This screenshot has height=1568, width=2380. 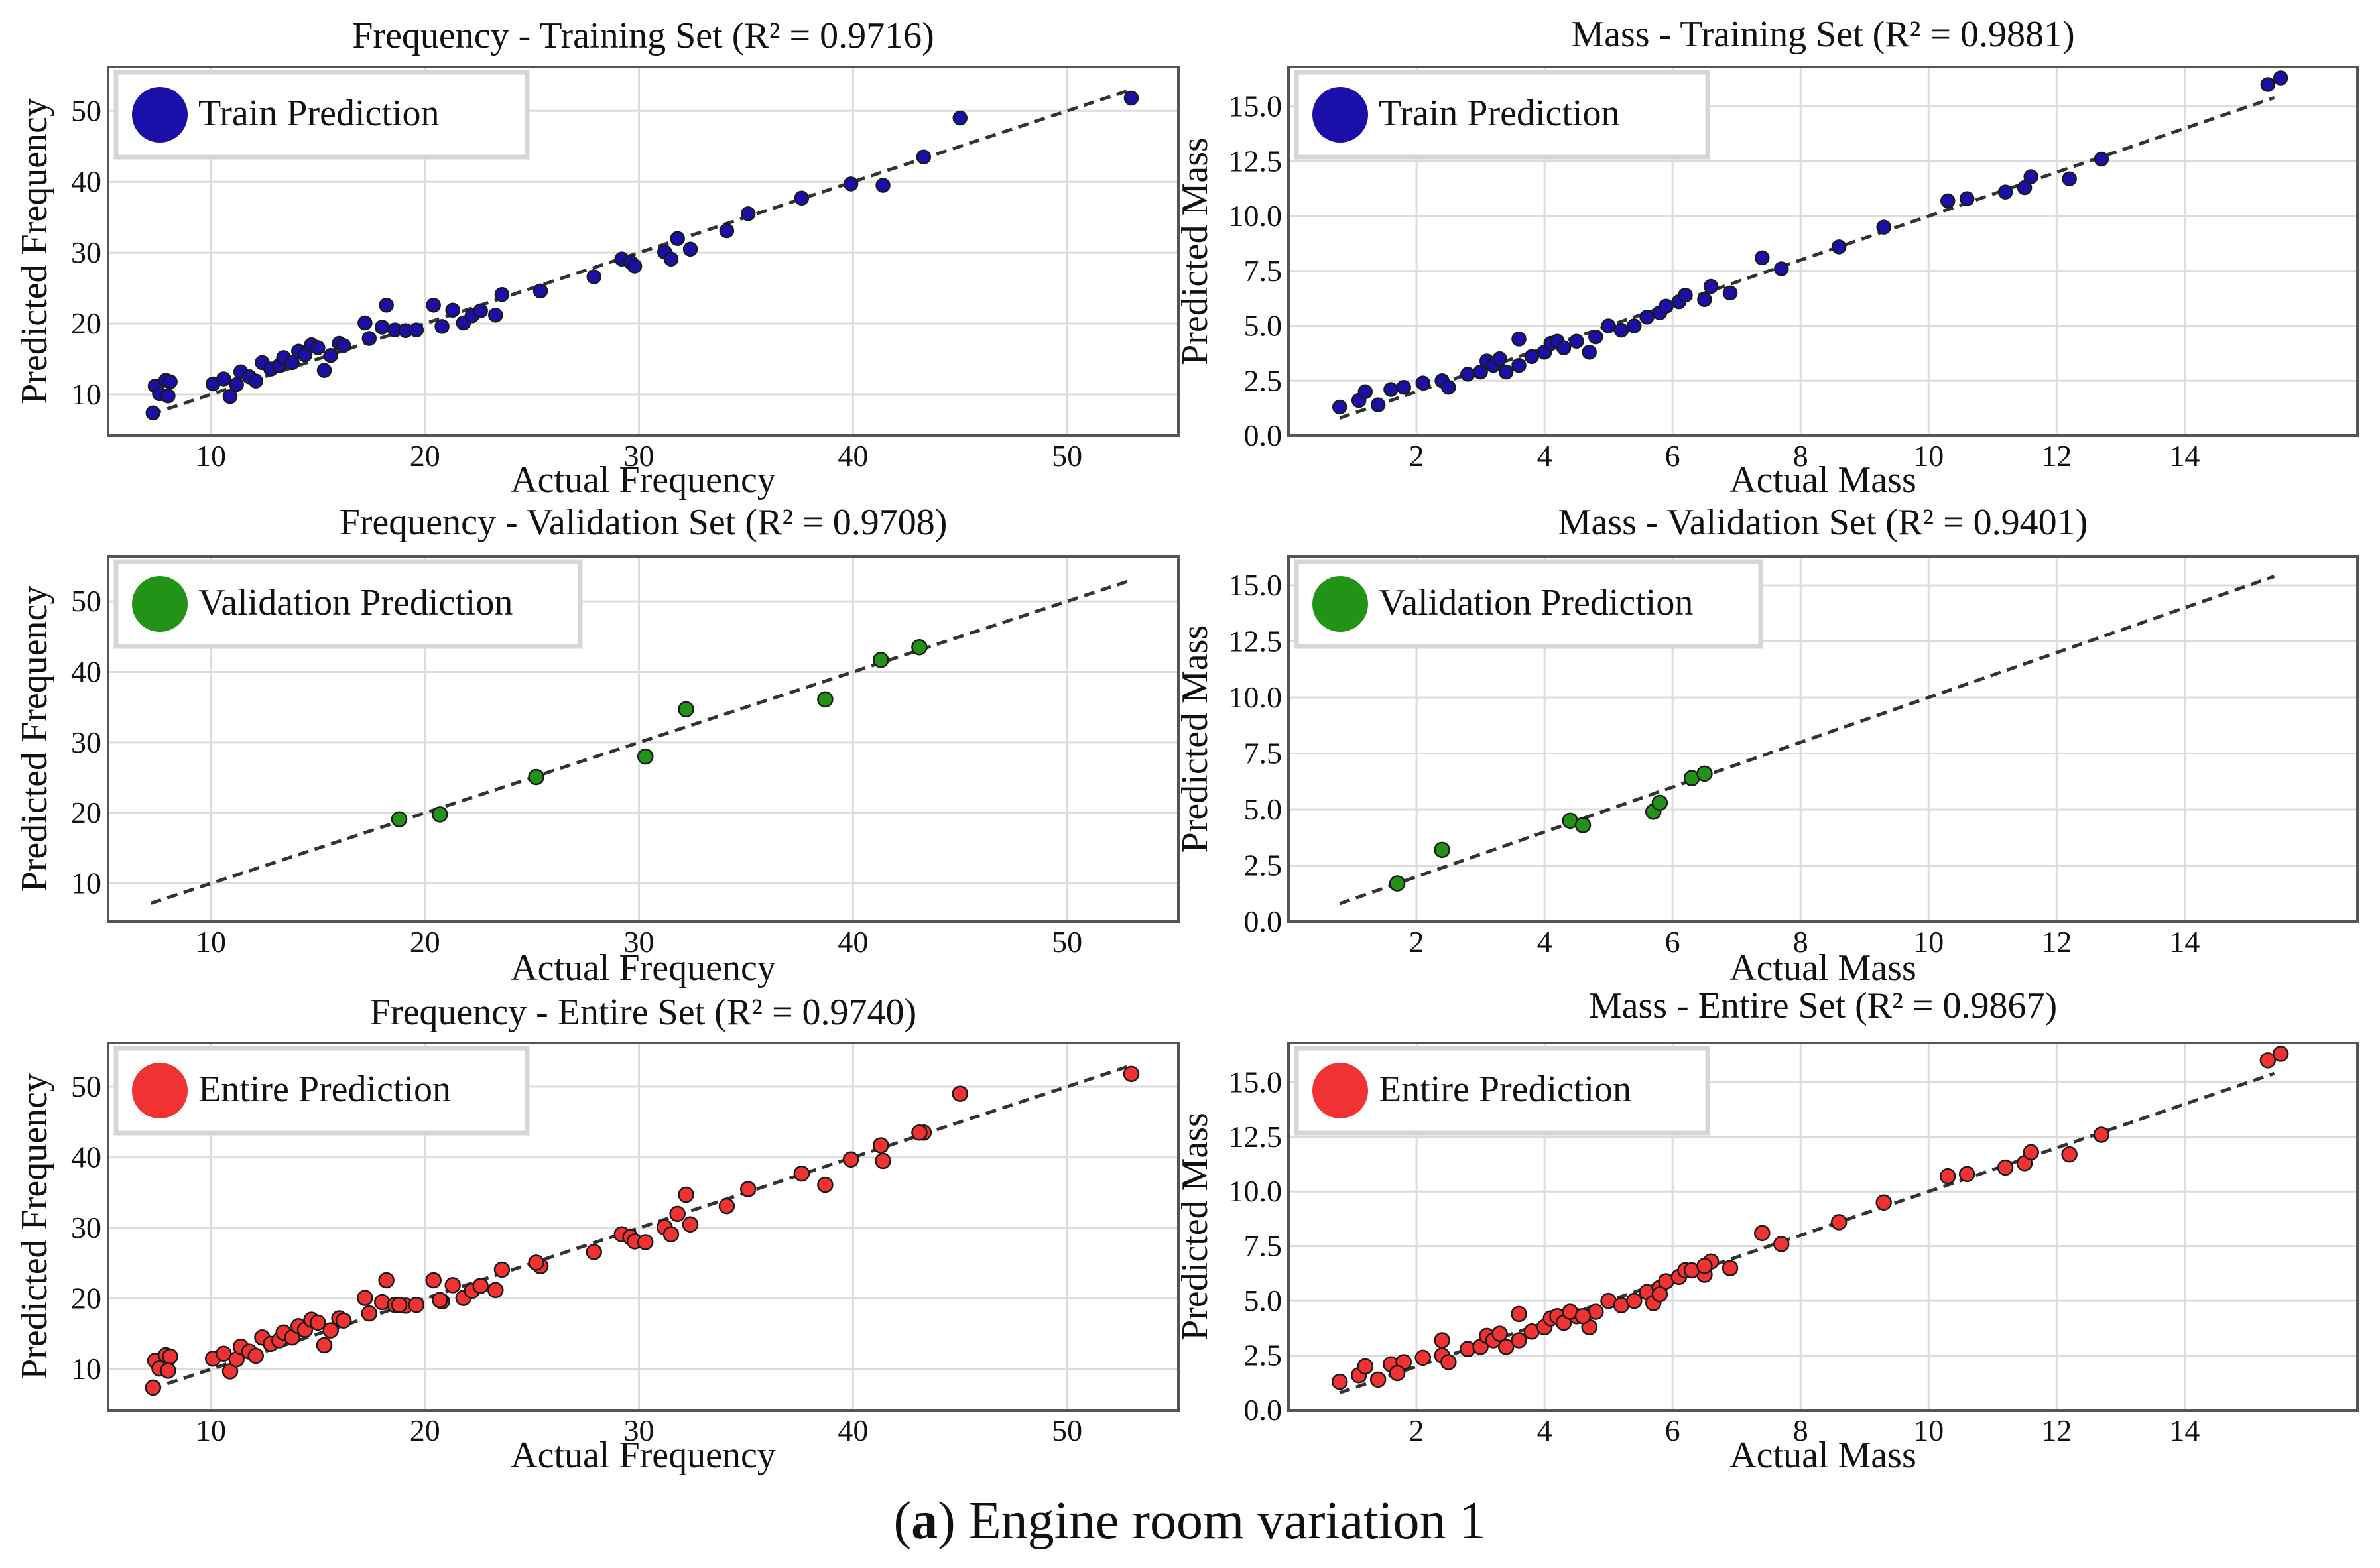 What do you see at coordinates (2056, 1430) in the screenshot?
I see `x-tick-label: 12` at bounding box center [2056, 1430].